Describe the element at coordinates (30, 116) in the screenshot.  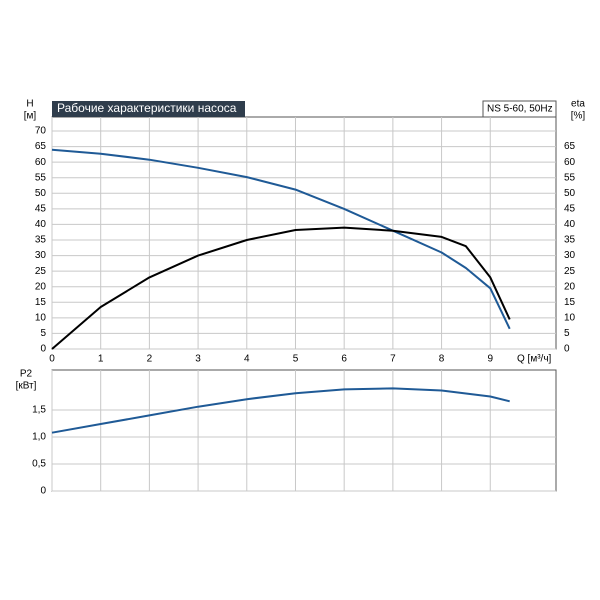
I see `y-axis-unit: [м]` at that location.